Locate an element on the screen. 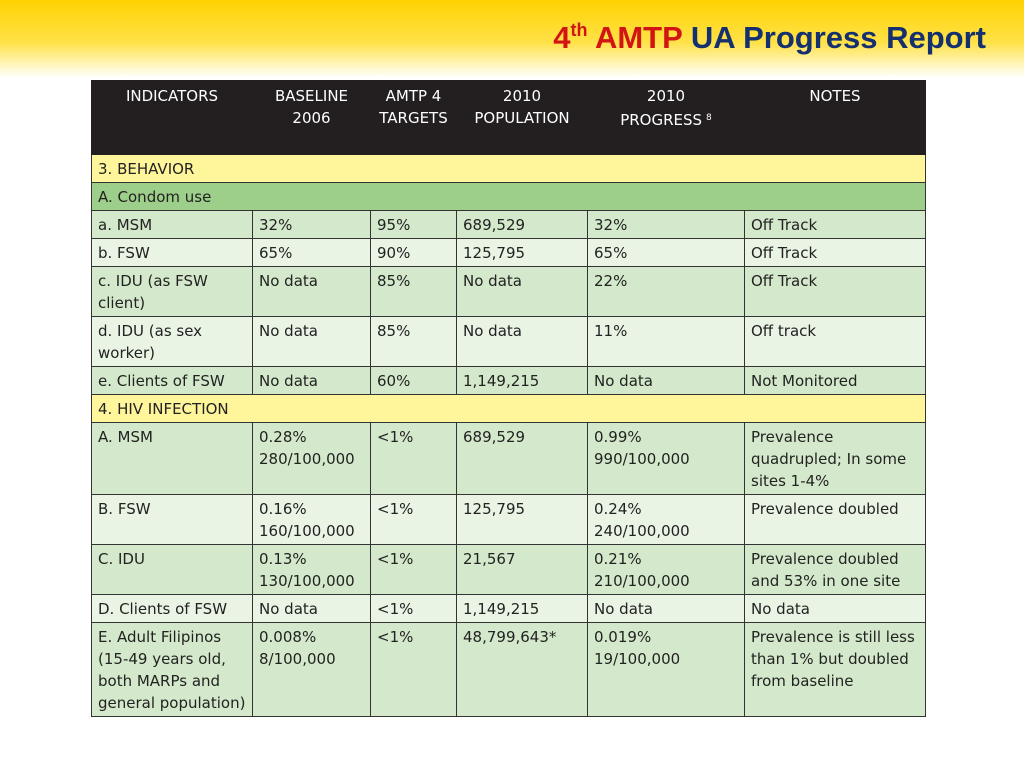  population-cell: 48,799,643* is located at coordinates (522, 669).